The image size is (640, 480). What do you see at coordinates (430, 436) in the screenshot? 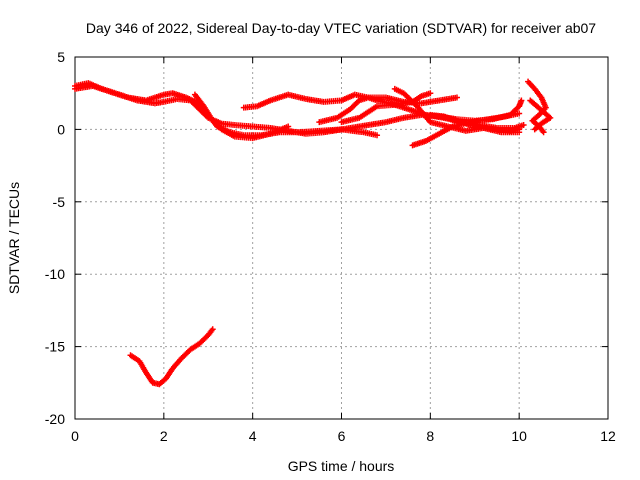
I see `x-tick-label: 8` at bounding box center [430, 436].